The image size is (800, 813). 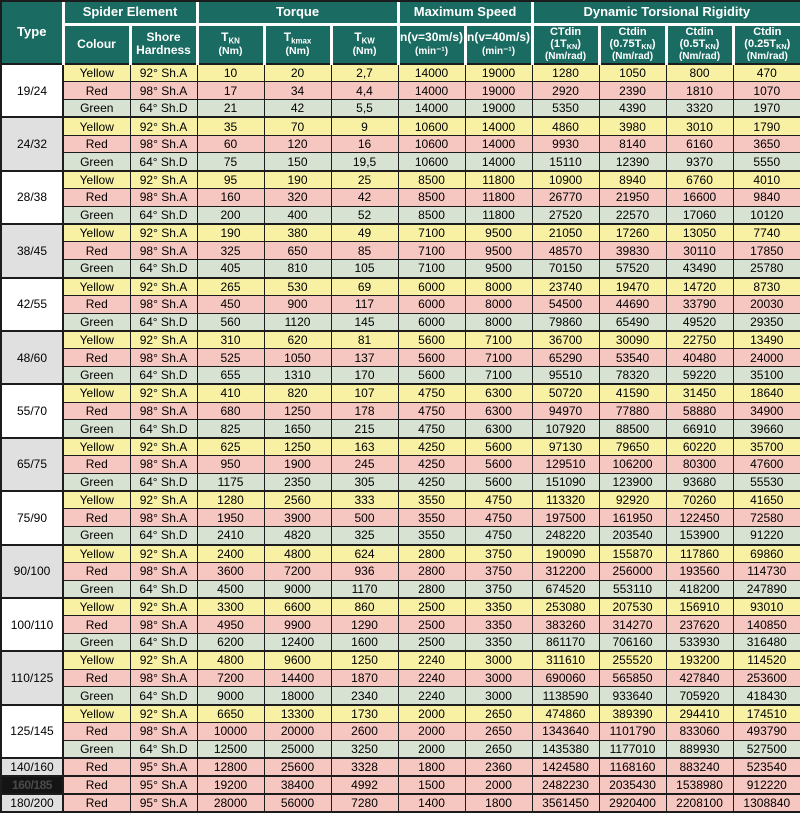 I want to click on value-cell: 1730, so click(x=364, y=713).